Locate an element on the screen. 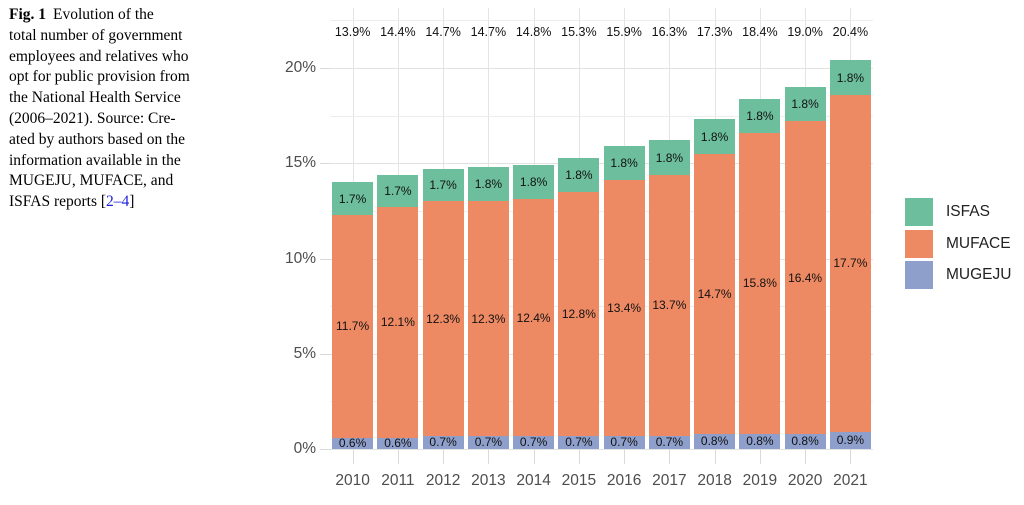 Image resolution: width=1024 pixels, height=505 pixels. total-label: 15.3% is located at coordinates (579, 32).